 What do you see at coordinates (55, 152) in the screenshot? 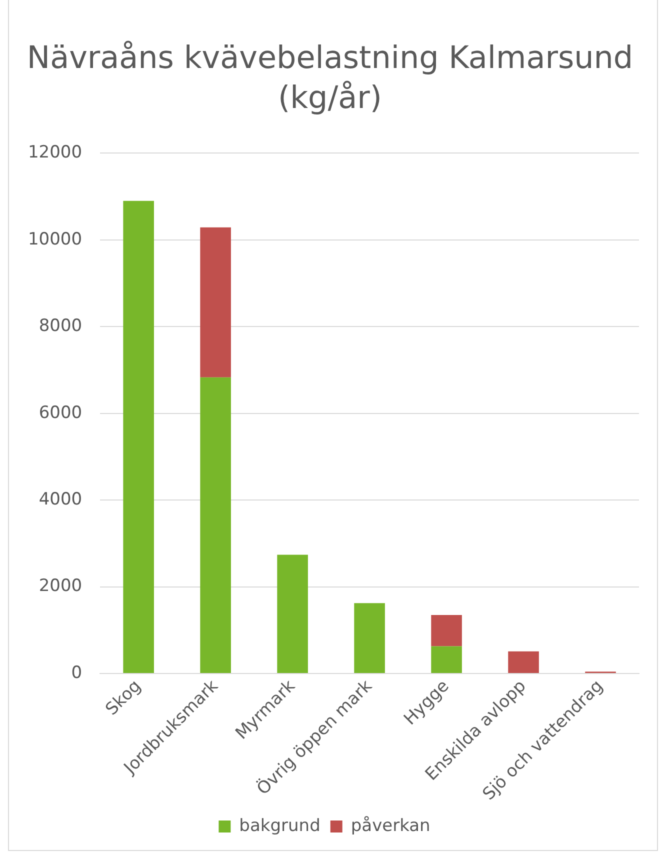
I see `y-tick-label: 12000` at bounding box center [55, 152].